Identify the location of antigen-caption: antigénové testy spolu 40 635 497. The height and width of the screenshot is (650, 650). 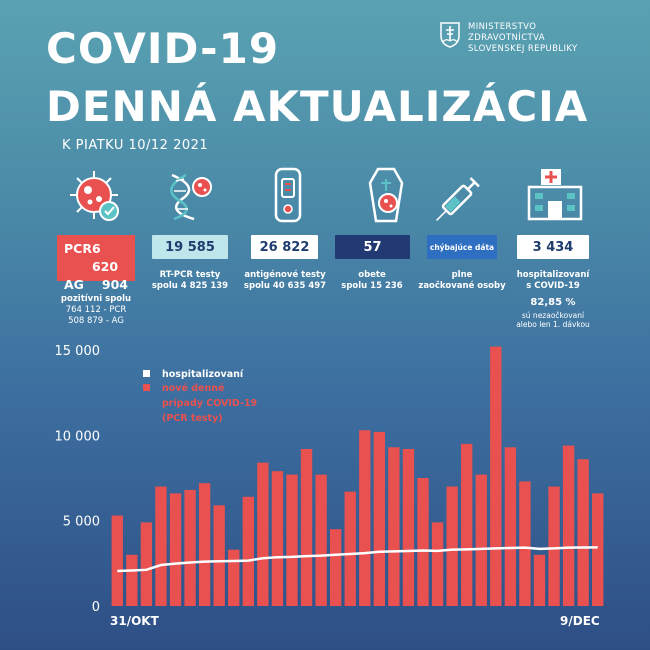
(285, 281).